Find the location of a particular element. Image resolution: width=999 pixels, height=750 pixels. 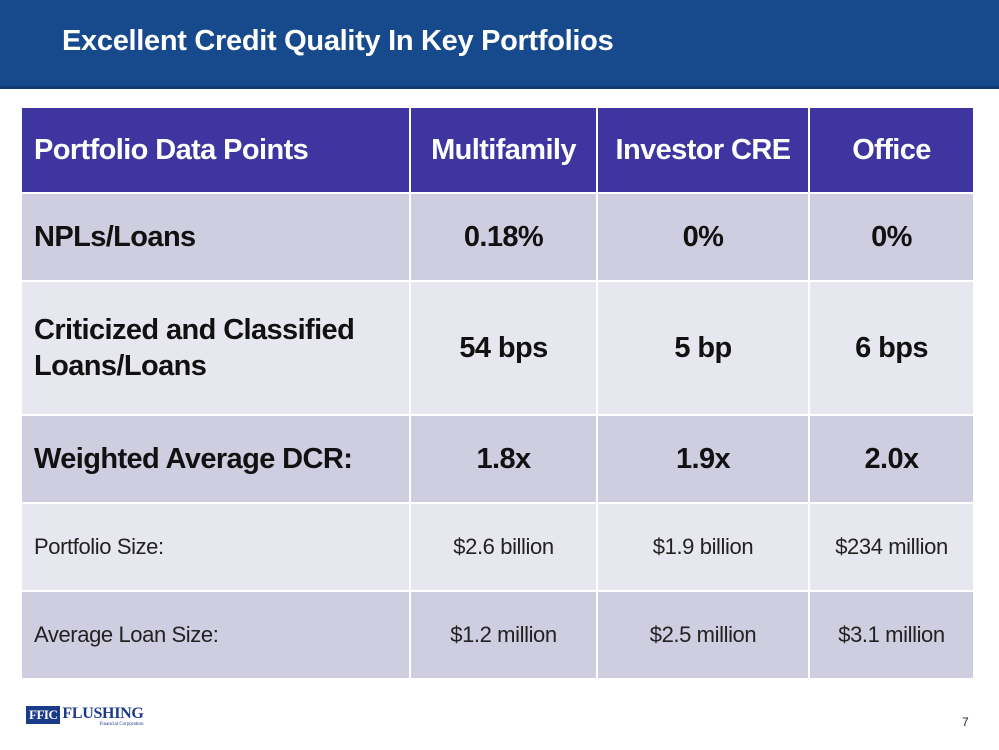

cell-office: $234 million is located at coordinates (891, 547).